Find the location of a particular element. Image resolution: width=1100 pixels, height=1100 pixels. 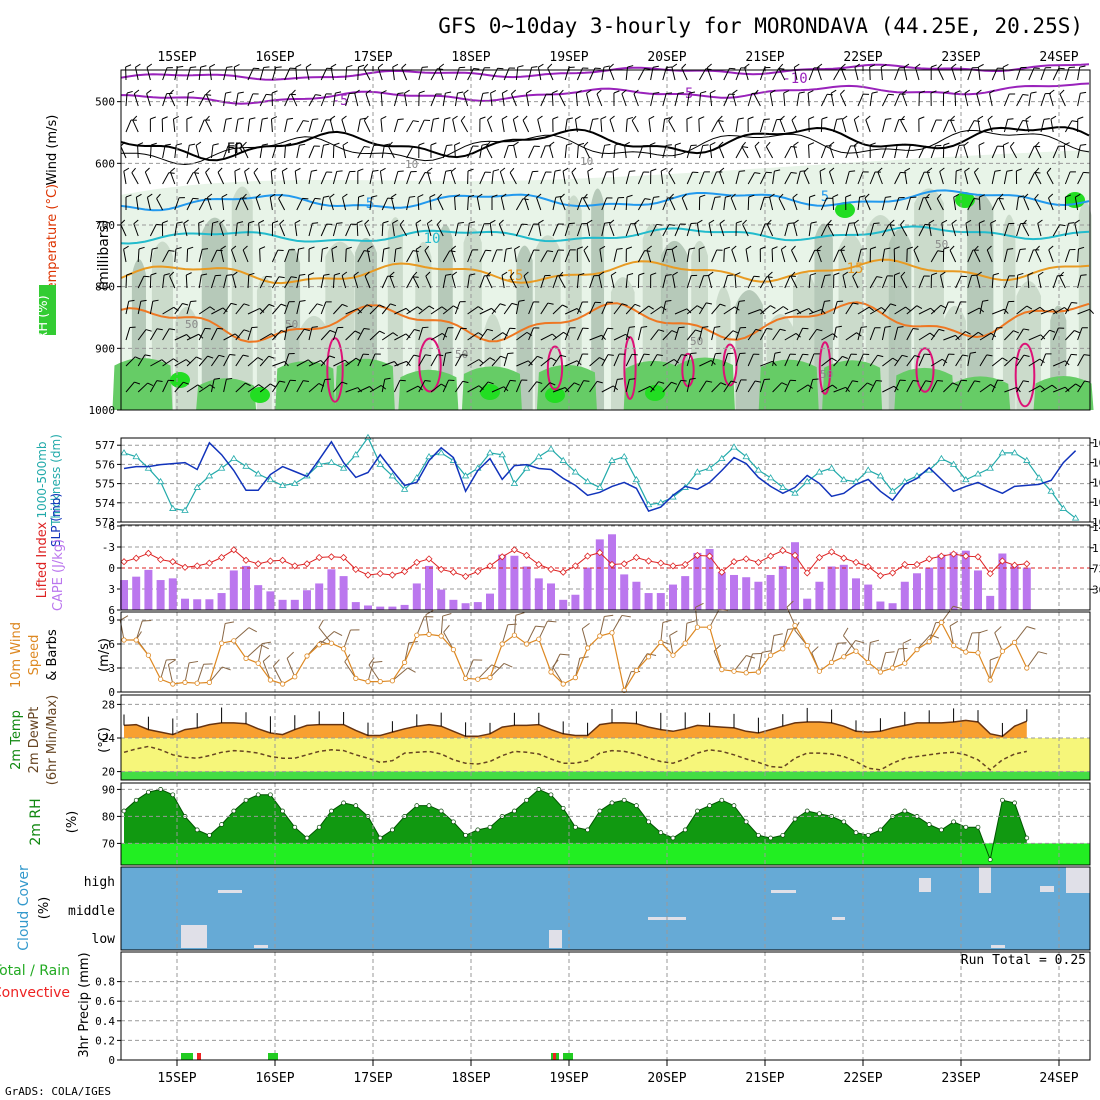

precip-tick-label: 0.6 is located at coordinates (105, 1001).